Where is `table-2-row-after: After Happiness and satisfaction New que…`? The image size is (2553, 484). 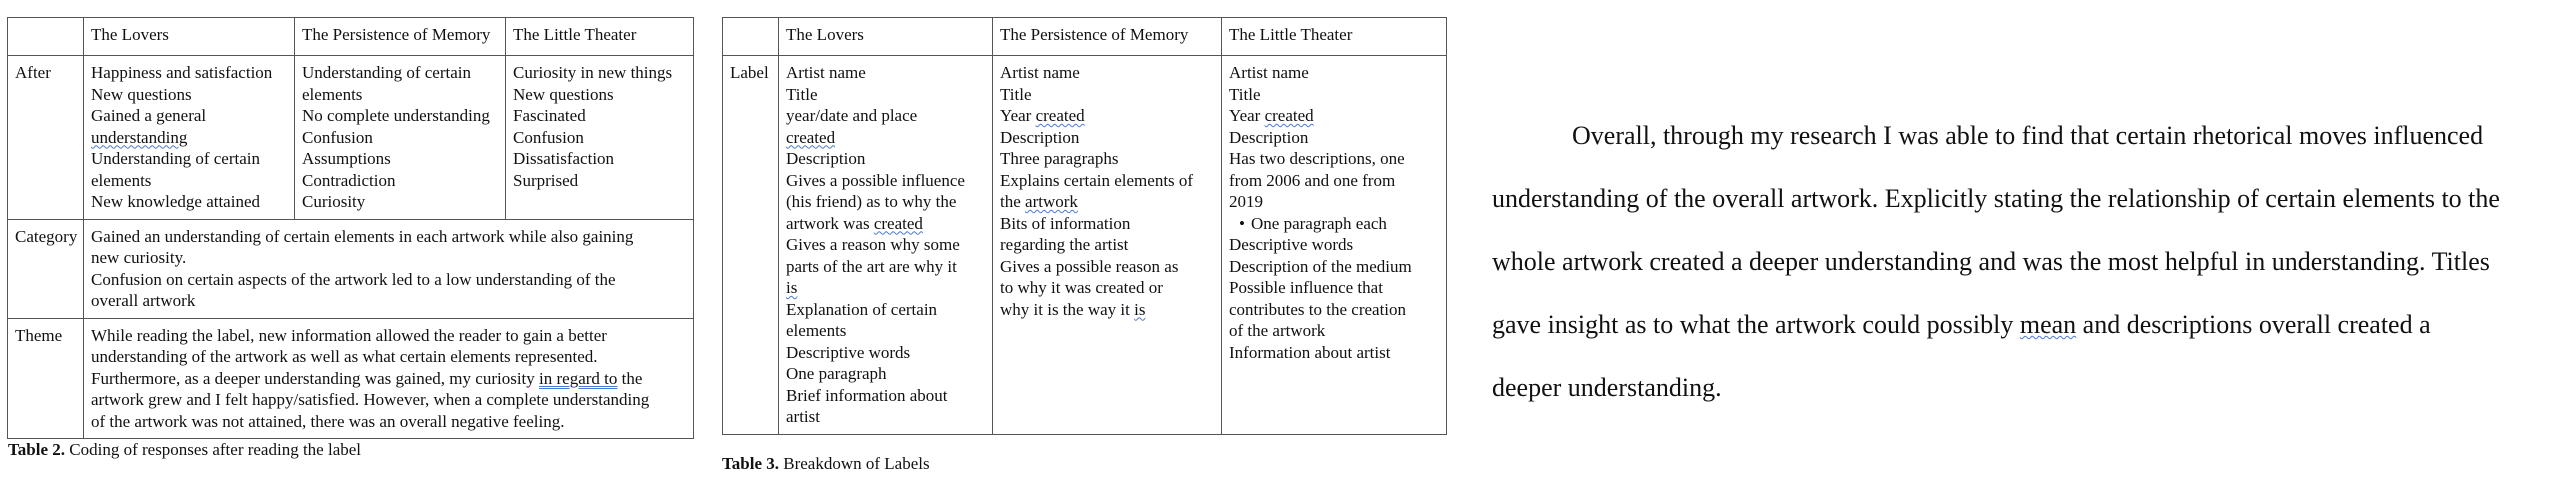
table-2-row-after: After Happiness and satisfaction New que… is located at coordinates (350, 137).